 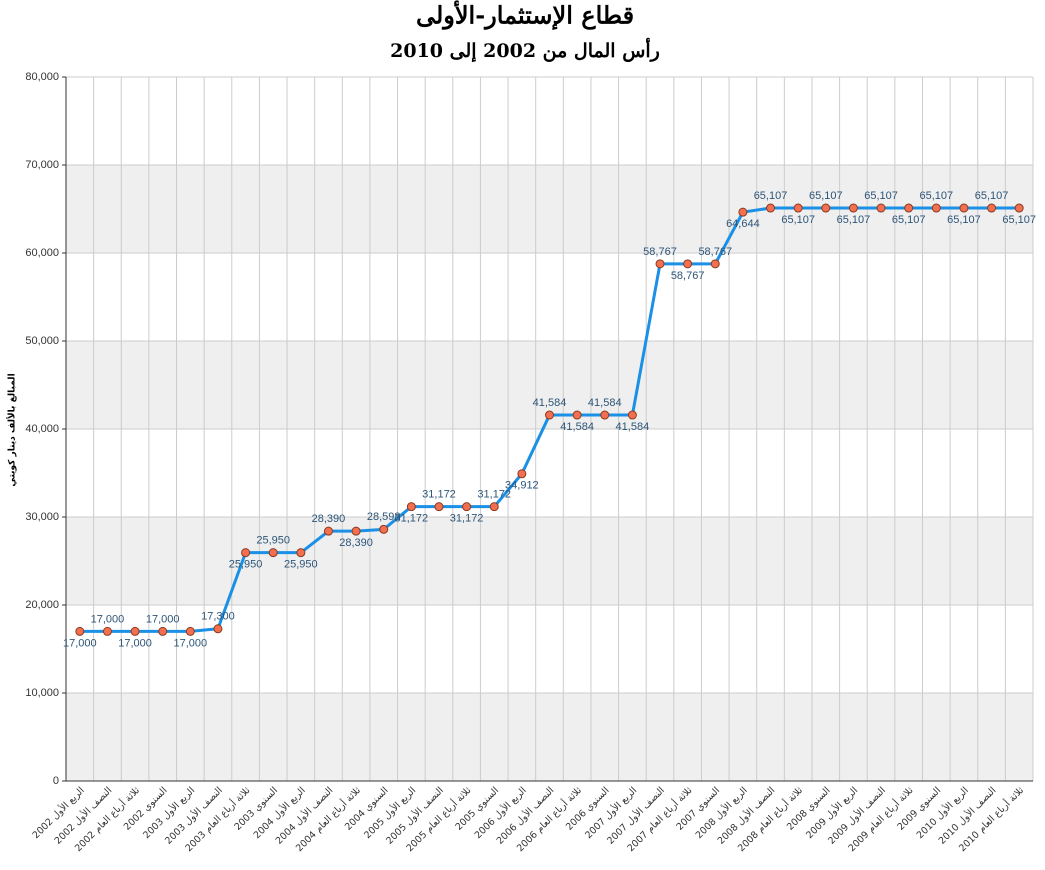 What do you see at coordinates (522, 486) in the screenshot?
I see `value-label: 34,912` at bounding box center [522, 486].